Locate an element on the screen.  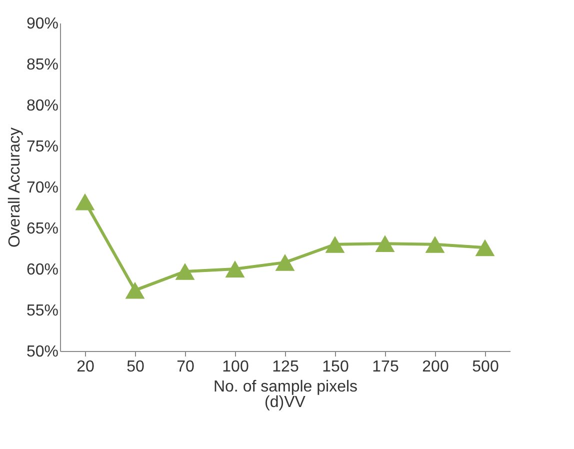
x-tick-label: 125 is located at coordinates (285, 367).